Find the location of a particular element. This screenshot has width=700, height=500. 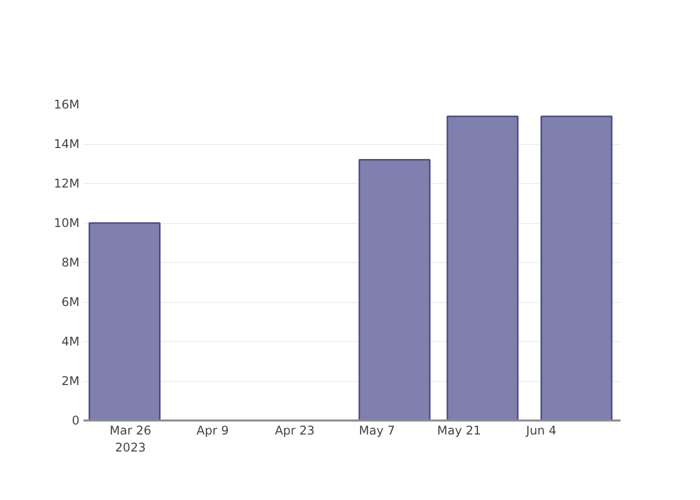

x-tick-label: May 21 is located at coordinates (459, 431).